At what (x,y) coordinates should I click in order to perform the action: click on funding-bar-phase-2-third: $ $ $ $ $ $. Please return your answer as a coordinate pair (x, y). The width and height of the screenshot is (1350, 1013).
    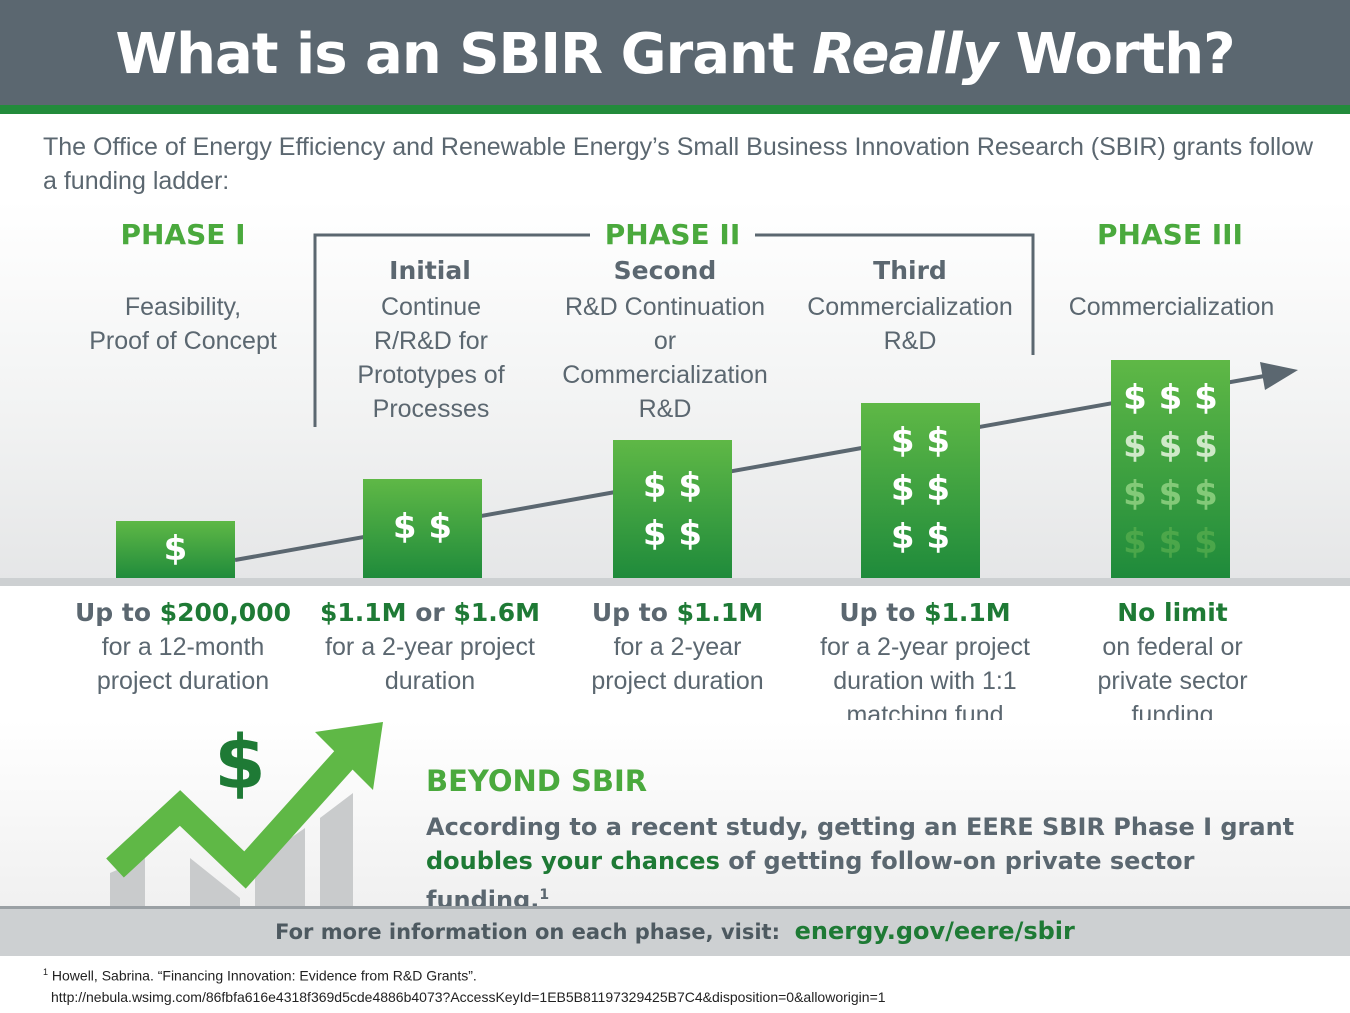
    Looking at the image, I should click on (920, 491).